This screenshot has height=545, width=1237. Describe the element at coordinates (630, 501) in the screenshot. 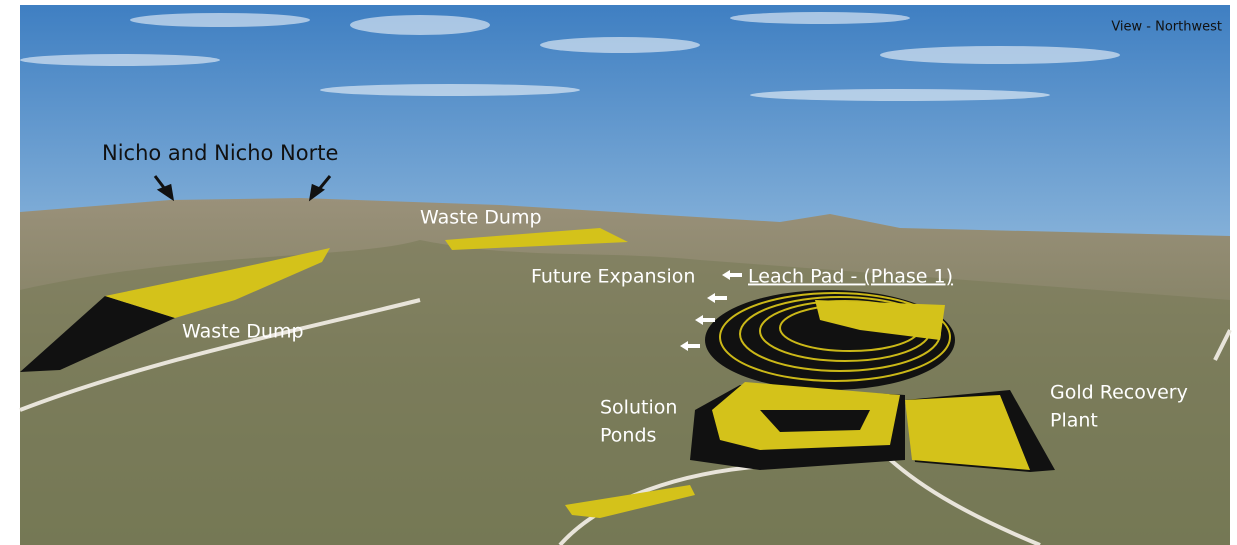

I see `pipeline` at that location.